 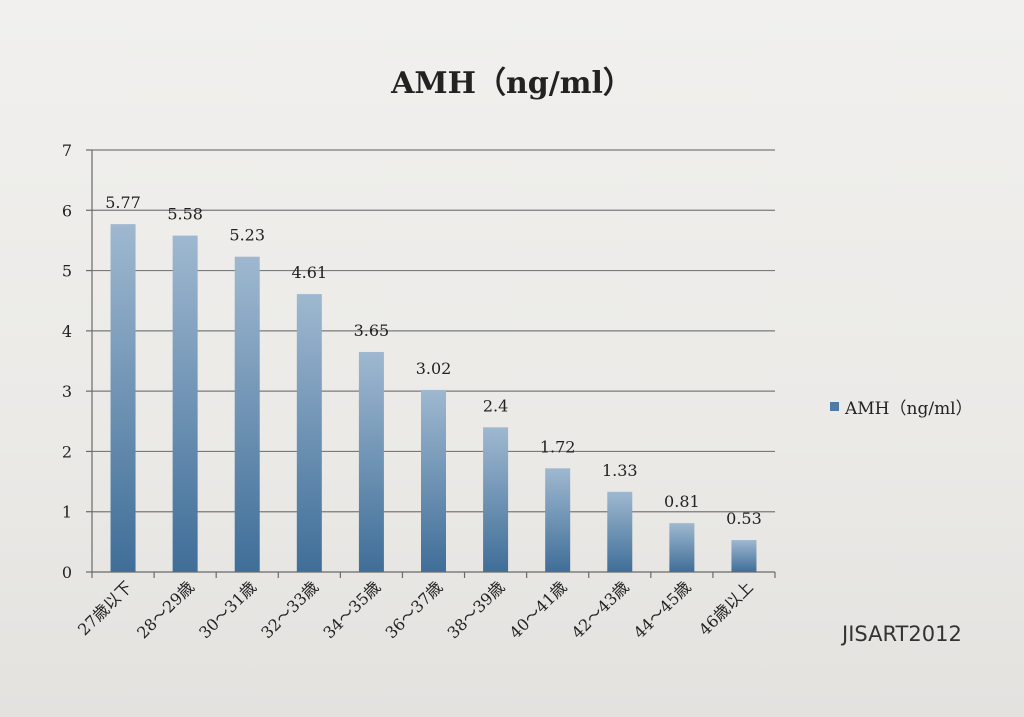 What do you see at coordinates (512, 83) in the screenshot?
I see `chart-title: AMH（ng/ml）` at bounding box center [512, 83].